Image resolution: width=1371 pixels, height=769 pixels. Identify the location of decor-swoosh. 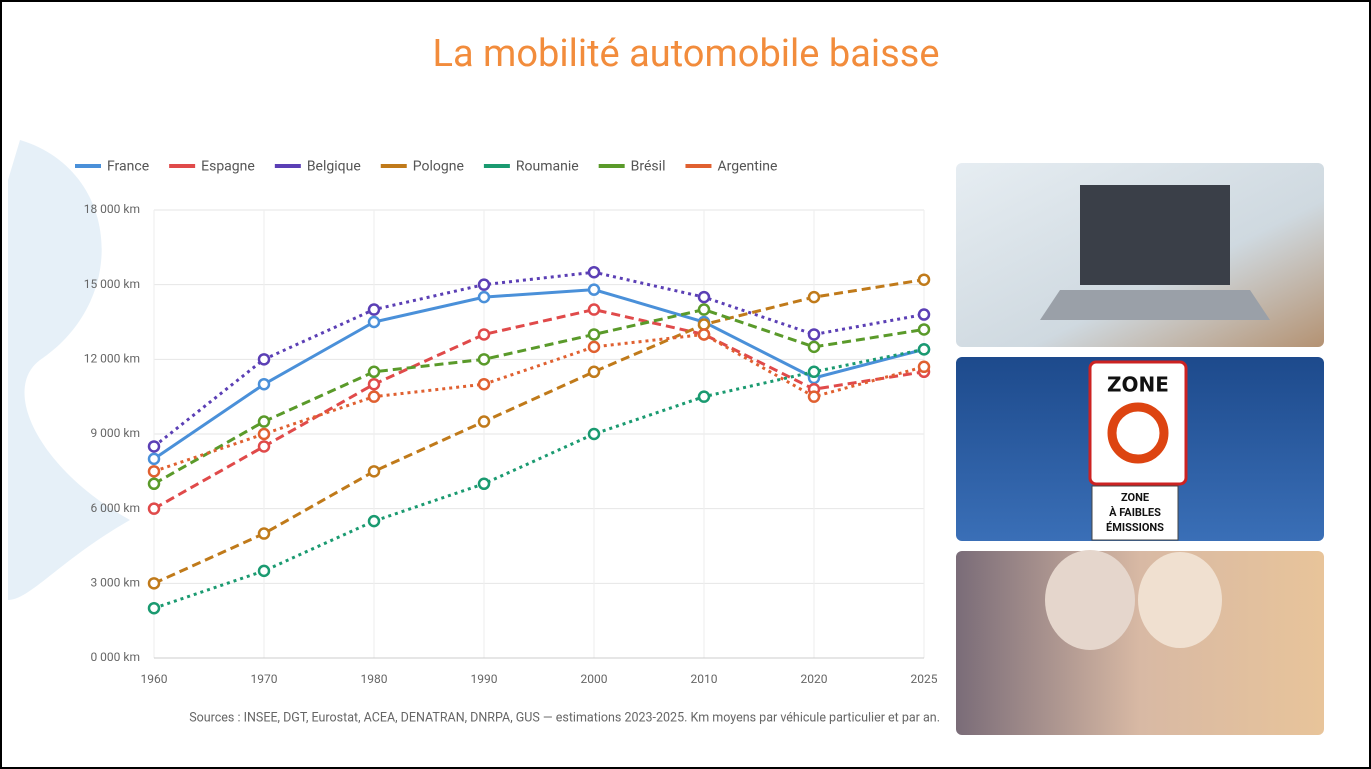
(69, 370).